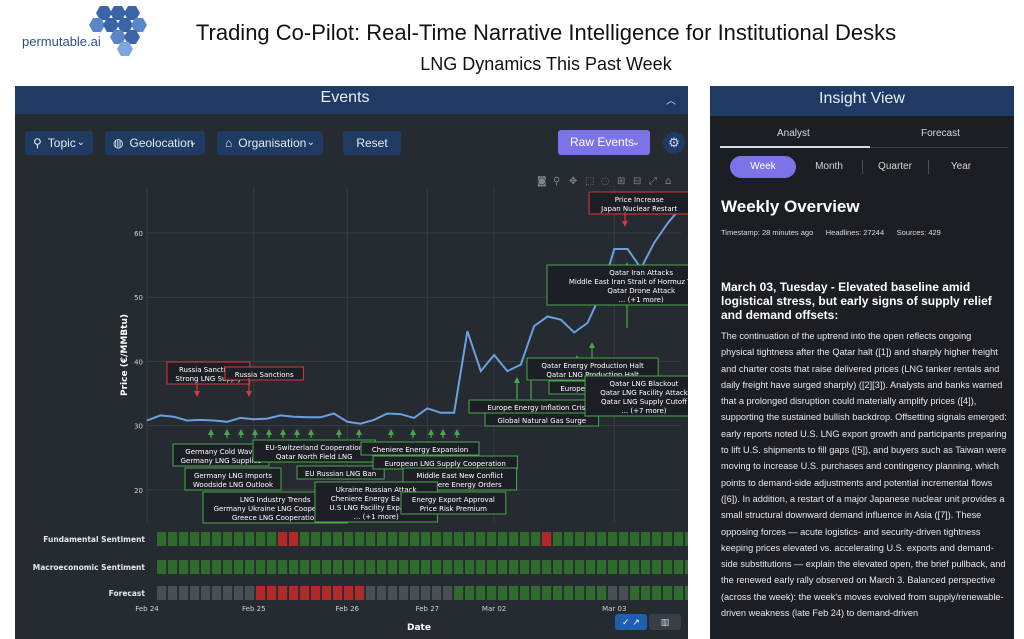 The width and height of the screenshot is (1024, 639). What do you see at coordinates (546, 64) in the screenshot?
I see `page-subtitle: LNG Dynamics This Past Week` at bounding box center [546, 64].